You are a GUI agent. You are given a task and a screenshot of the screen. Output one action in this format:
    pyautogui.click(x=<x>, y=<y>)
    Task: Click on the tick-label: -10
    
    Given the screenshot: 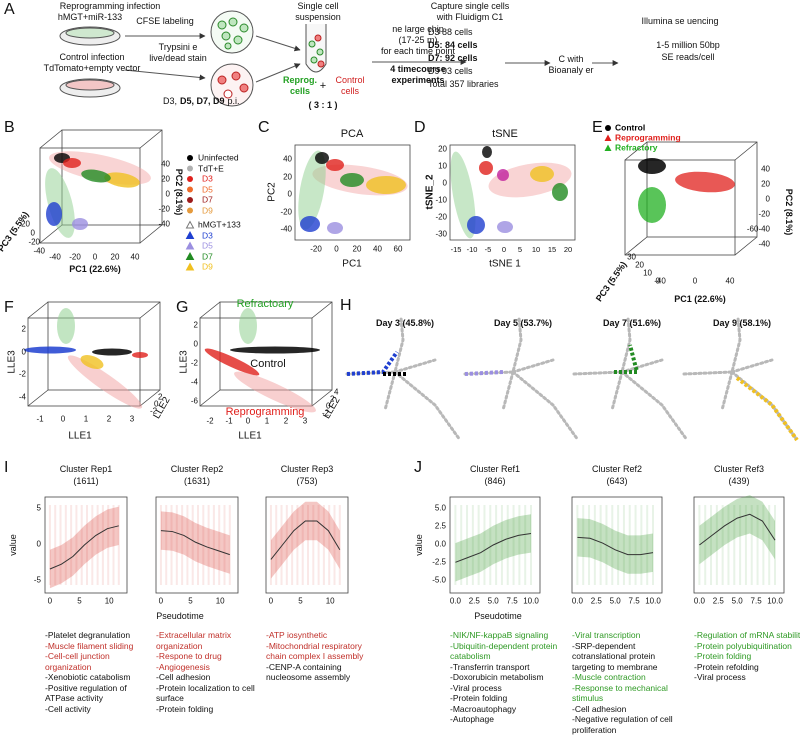 What is the action you would take?
    pyautogui.click(x=441, y=200)
    